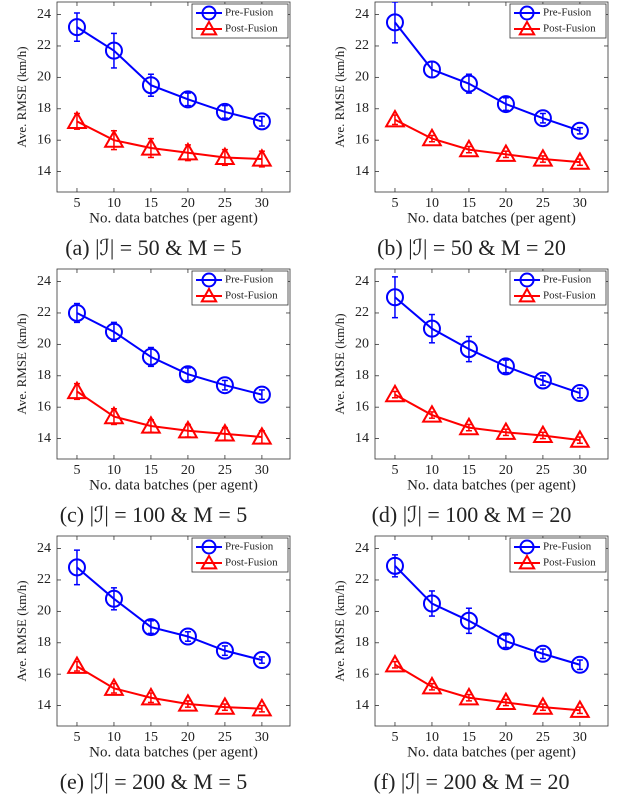 The height and width of the screenshot is (802, 632). I want to click on legend: Pre-Fusion Post-Fusion, so click(240, 21).